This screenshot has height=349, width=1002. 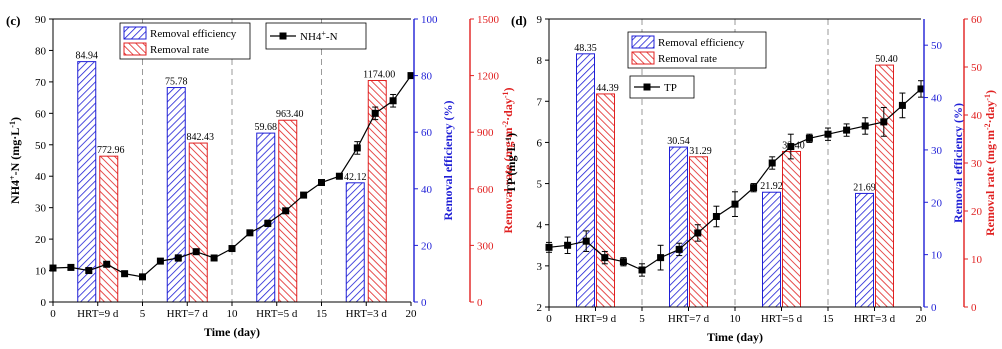 What do you see at coordinates (540, 308) in the screenshot?
I see `left-tick-label: 2` at bounding box center [540, 308].